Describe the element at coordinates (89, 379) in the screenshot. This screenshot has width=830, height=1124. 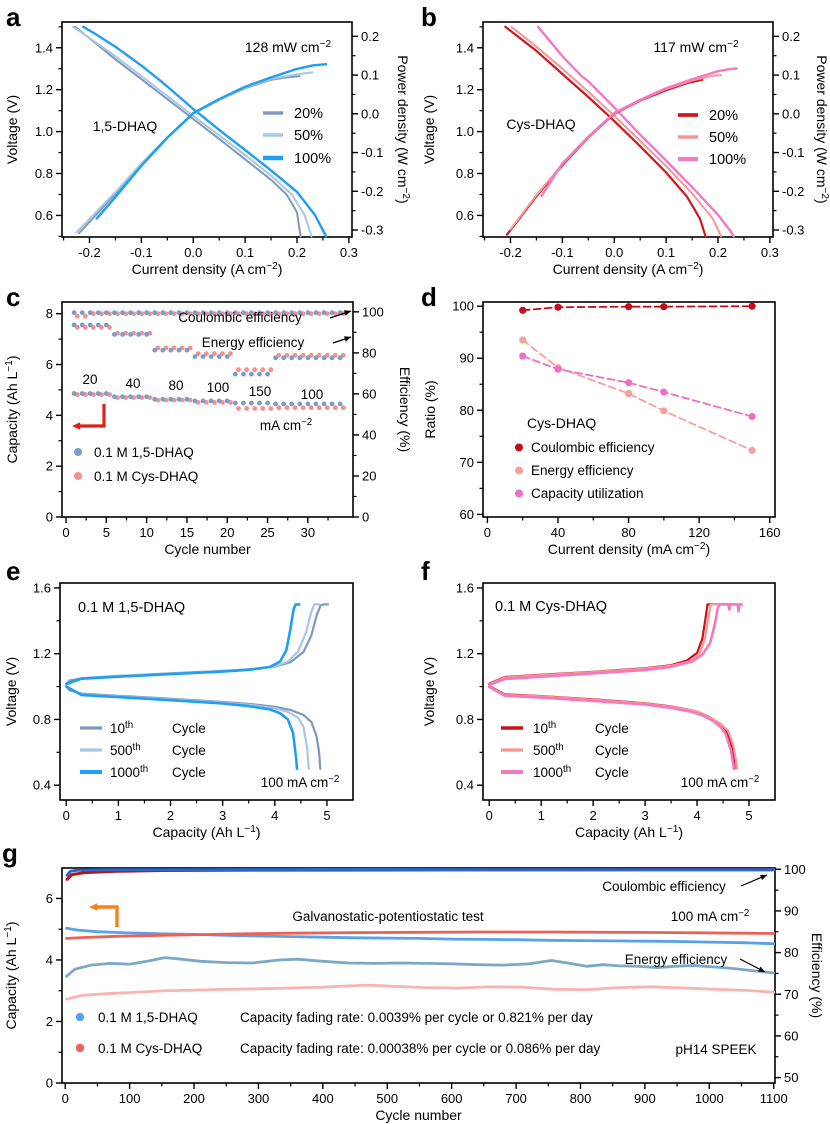
I see `svg-text: 20` at that location.